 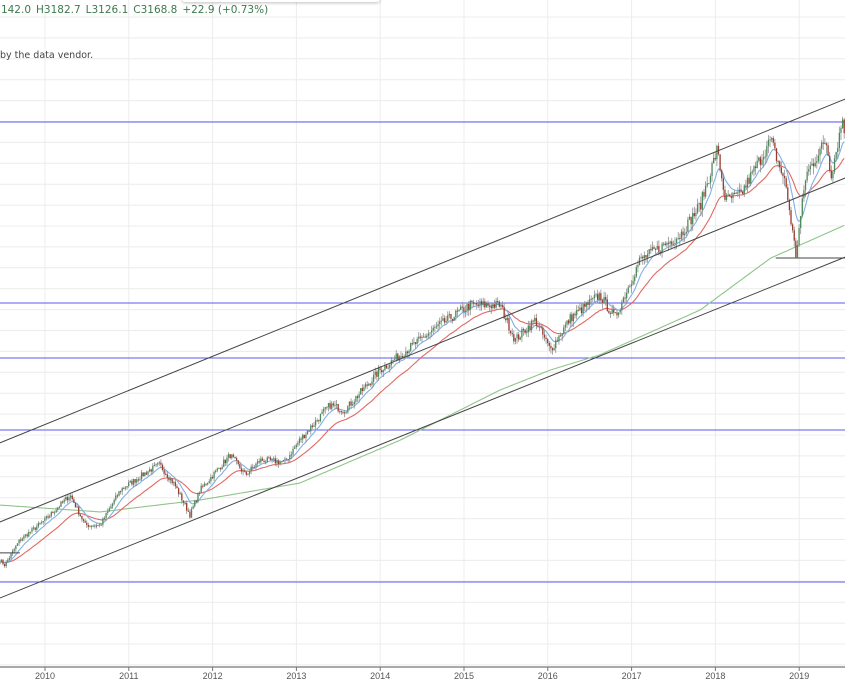 What do you see at coordinates (128, 676) in the screenshot?
I see `x-tick-label-2011: 2011` at bounding box center [128, 676].